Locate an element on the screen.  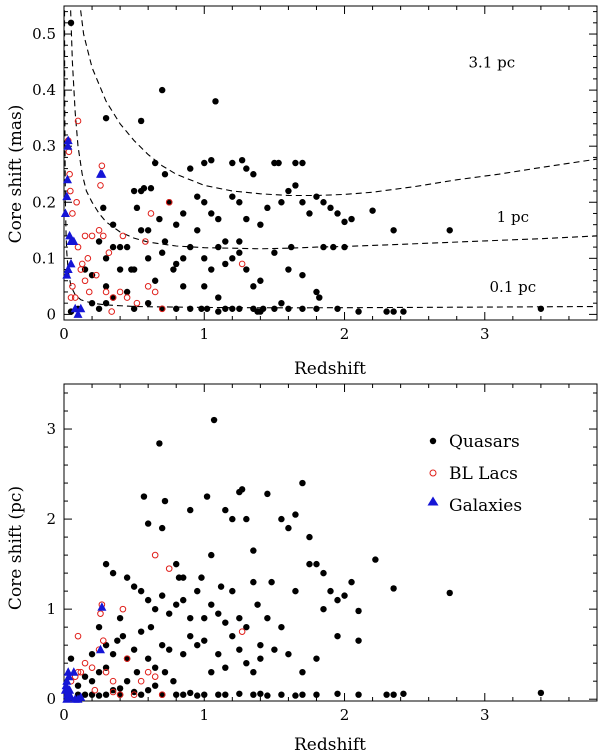
legend-marker-galaxies is located at coordinates (433, 501).